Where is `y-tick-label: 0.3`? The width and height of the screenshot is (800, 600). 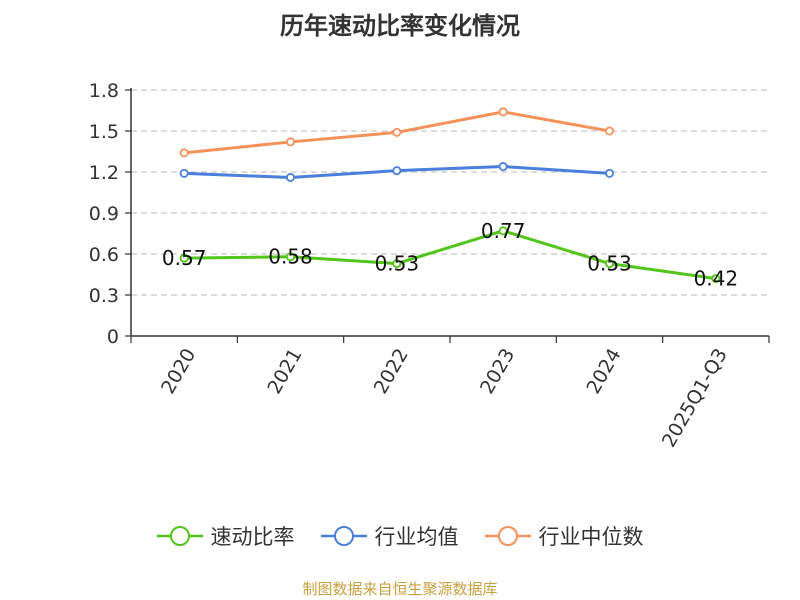
y-tick-label: 0.3 is located at coordinates (104, 296).